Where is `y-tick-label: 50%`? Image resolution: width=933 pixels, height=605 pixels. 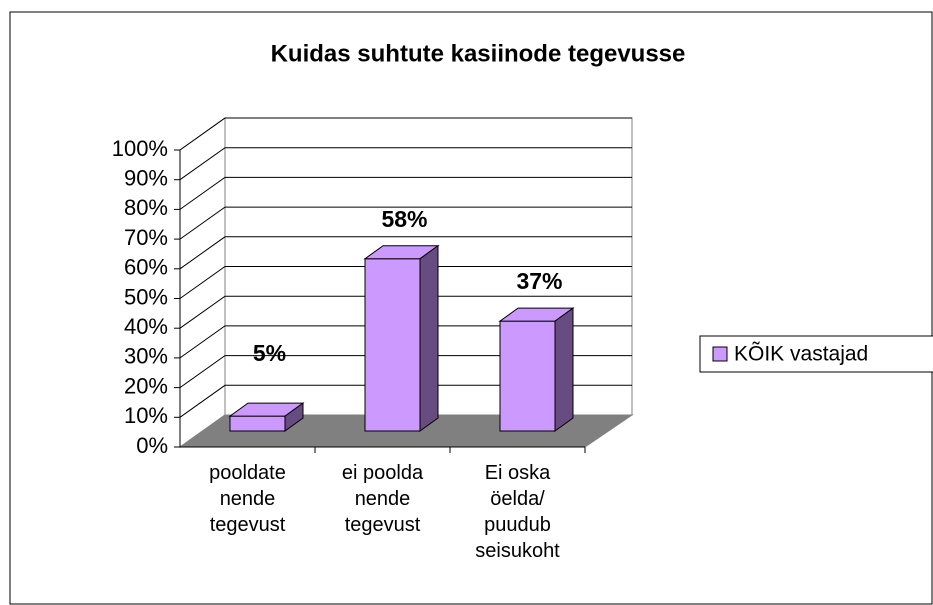 y-tick-label: 50% is located at coordinates (146, 296).